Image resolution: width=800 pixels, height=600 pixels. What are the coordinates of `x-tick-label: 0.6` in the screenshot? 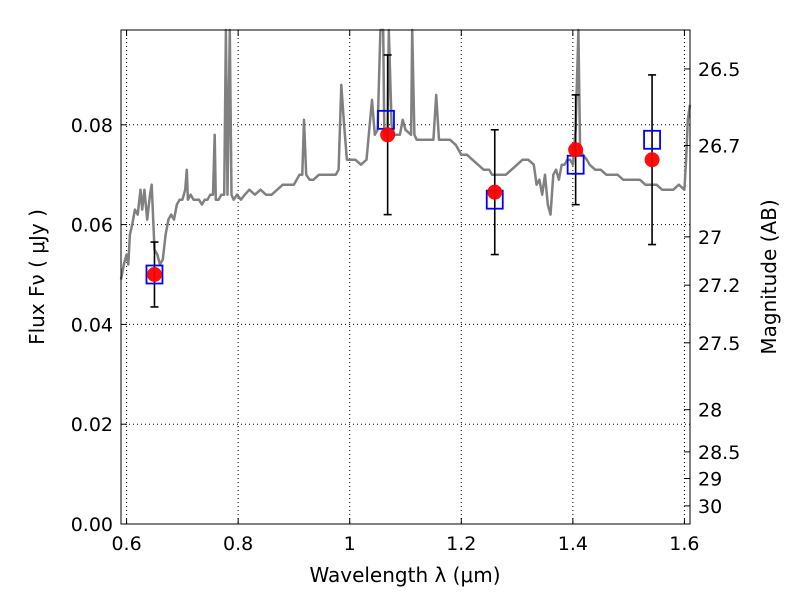 It's located at (126, 544).